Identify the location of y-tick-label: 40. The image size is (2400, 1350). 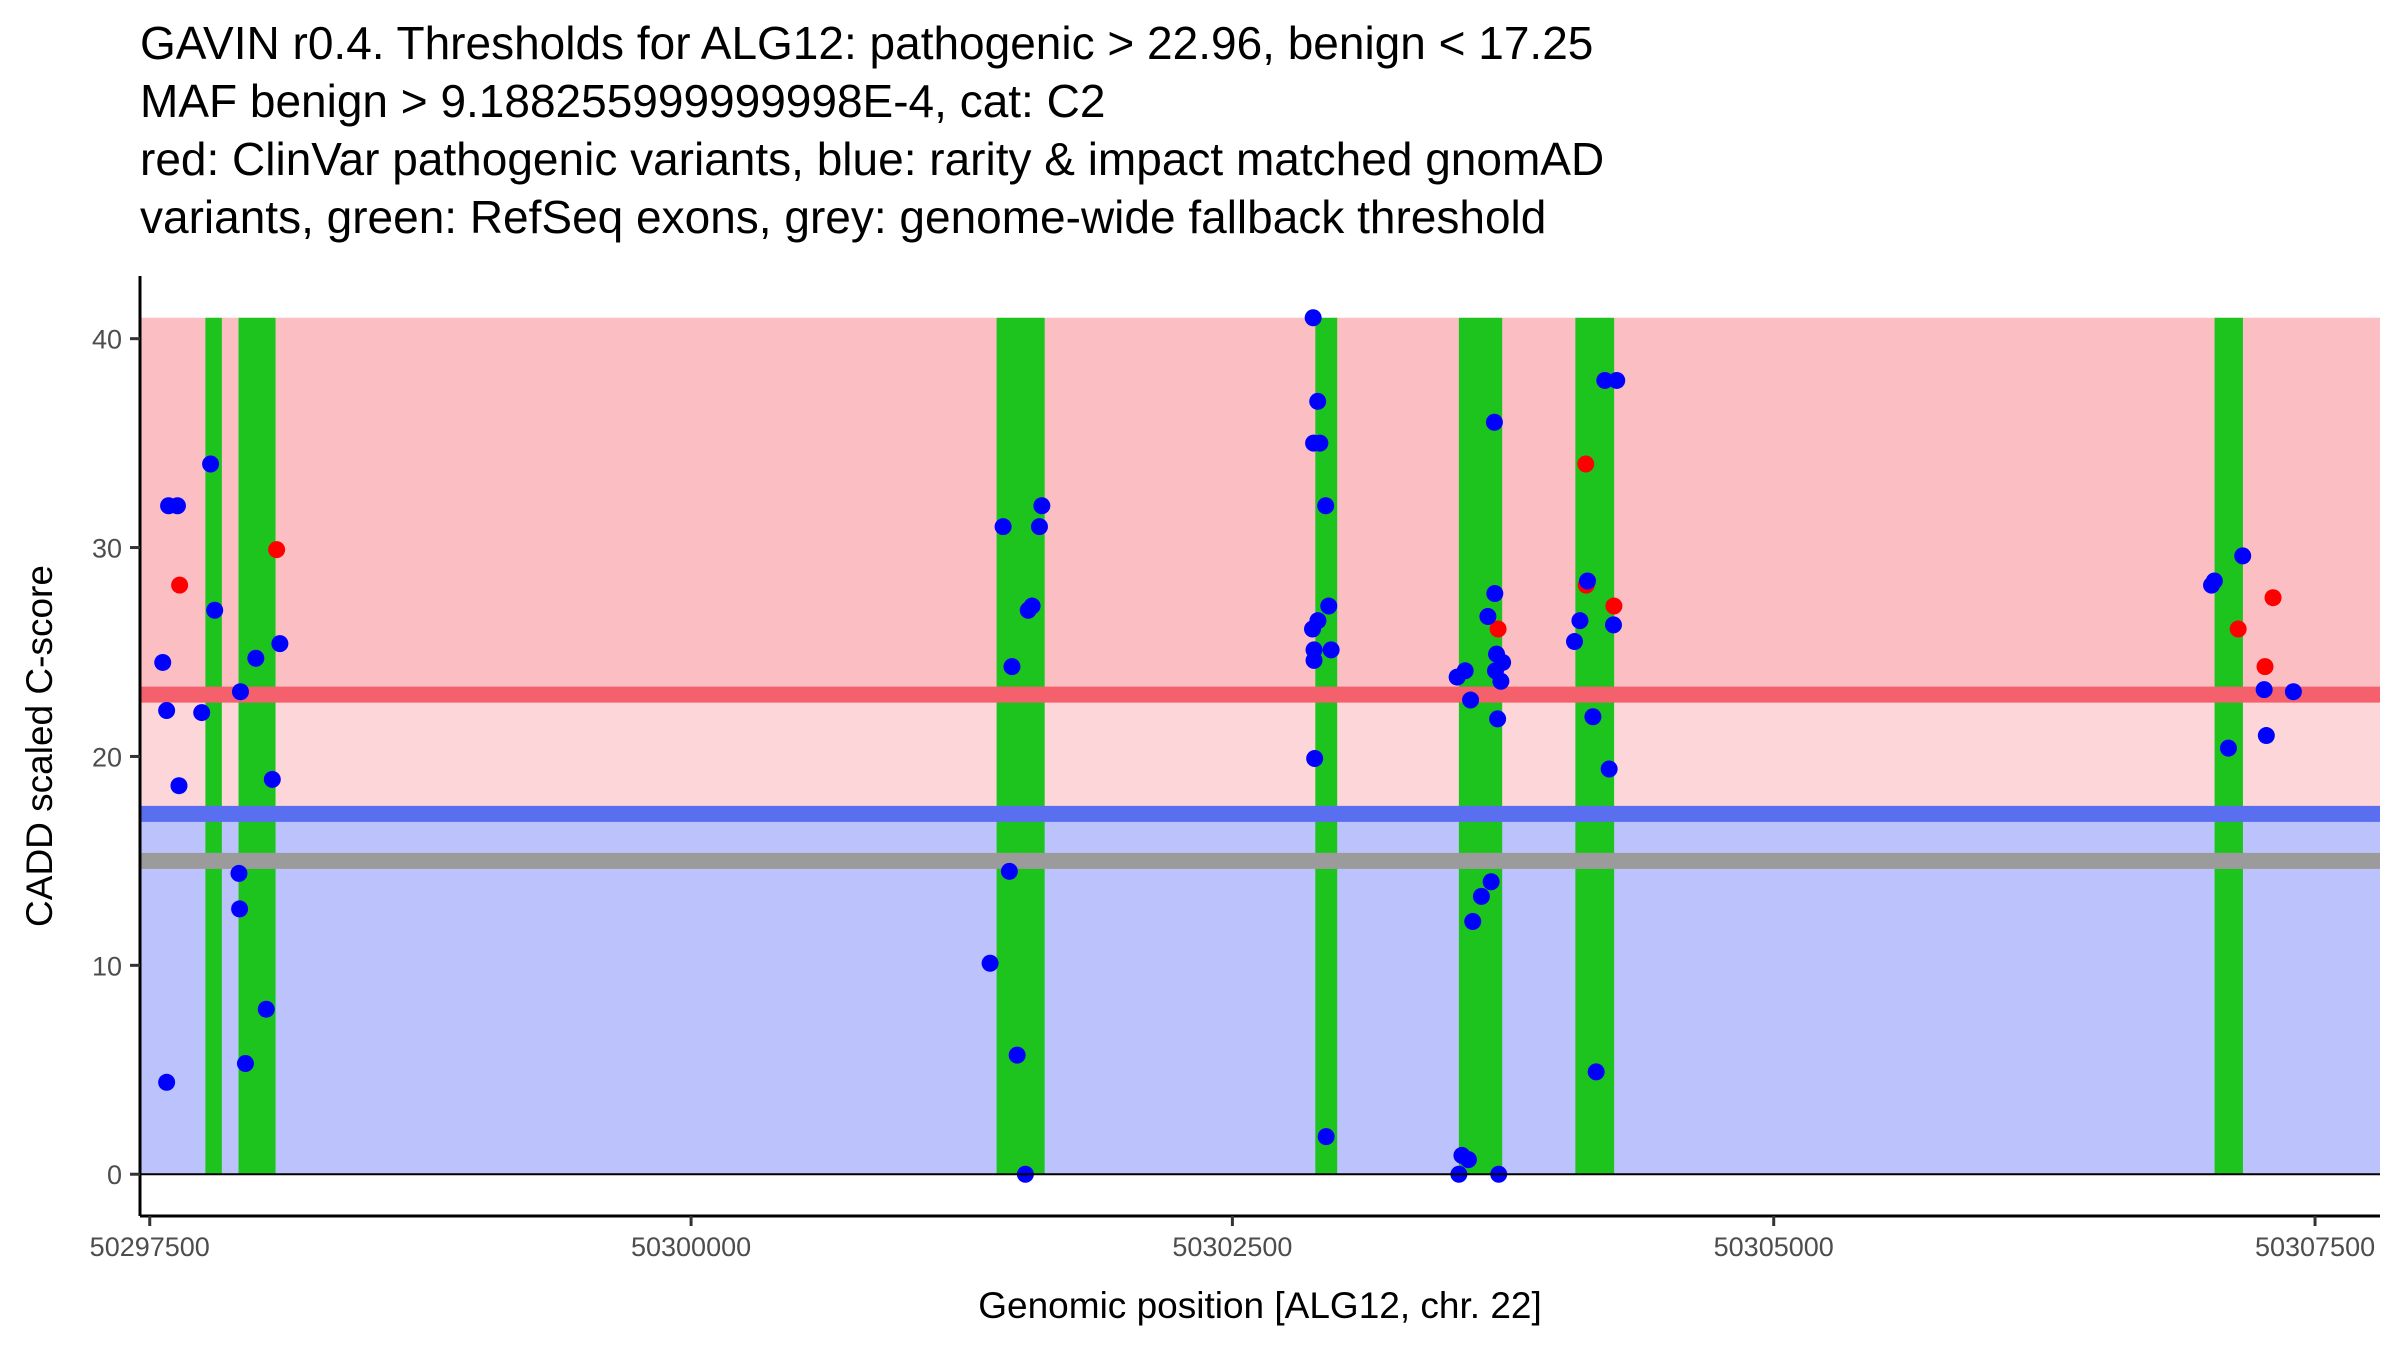
(107, 340).